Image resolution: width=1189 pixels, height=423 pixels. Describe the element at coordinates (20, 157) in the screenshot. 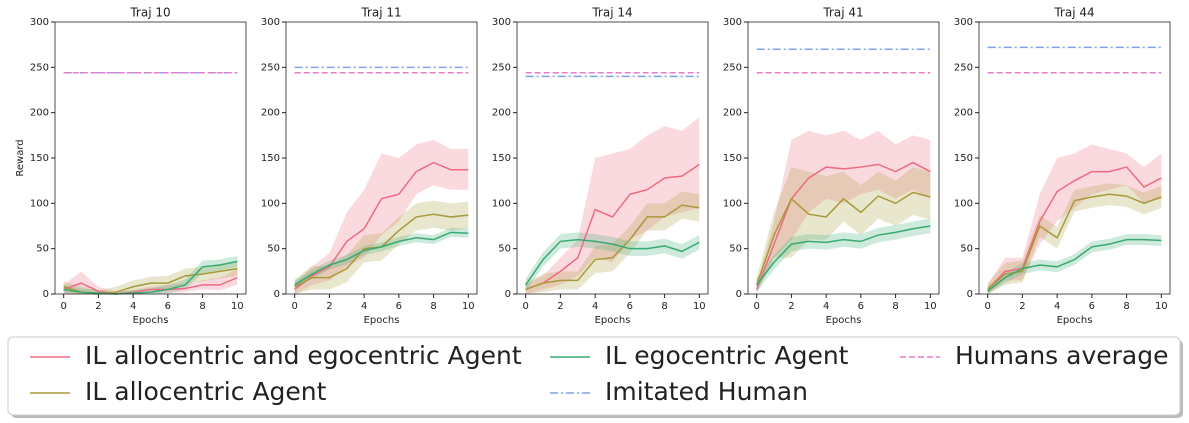

I see `y-axis-label: Reward` at that location.